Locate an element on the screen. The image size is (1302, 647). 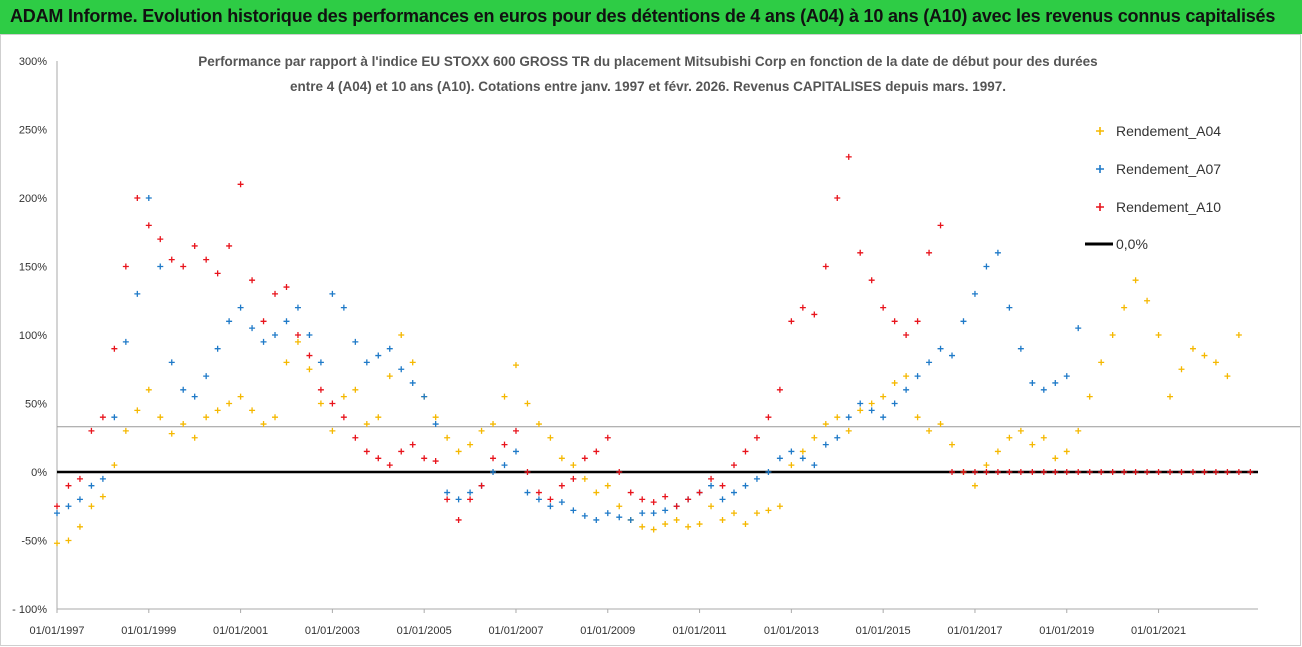
legend-label: Rendement_A07 is located at coordinates (1168, 169).